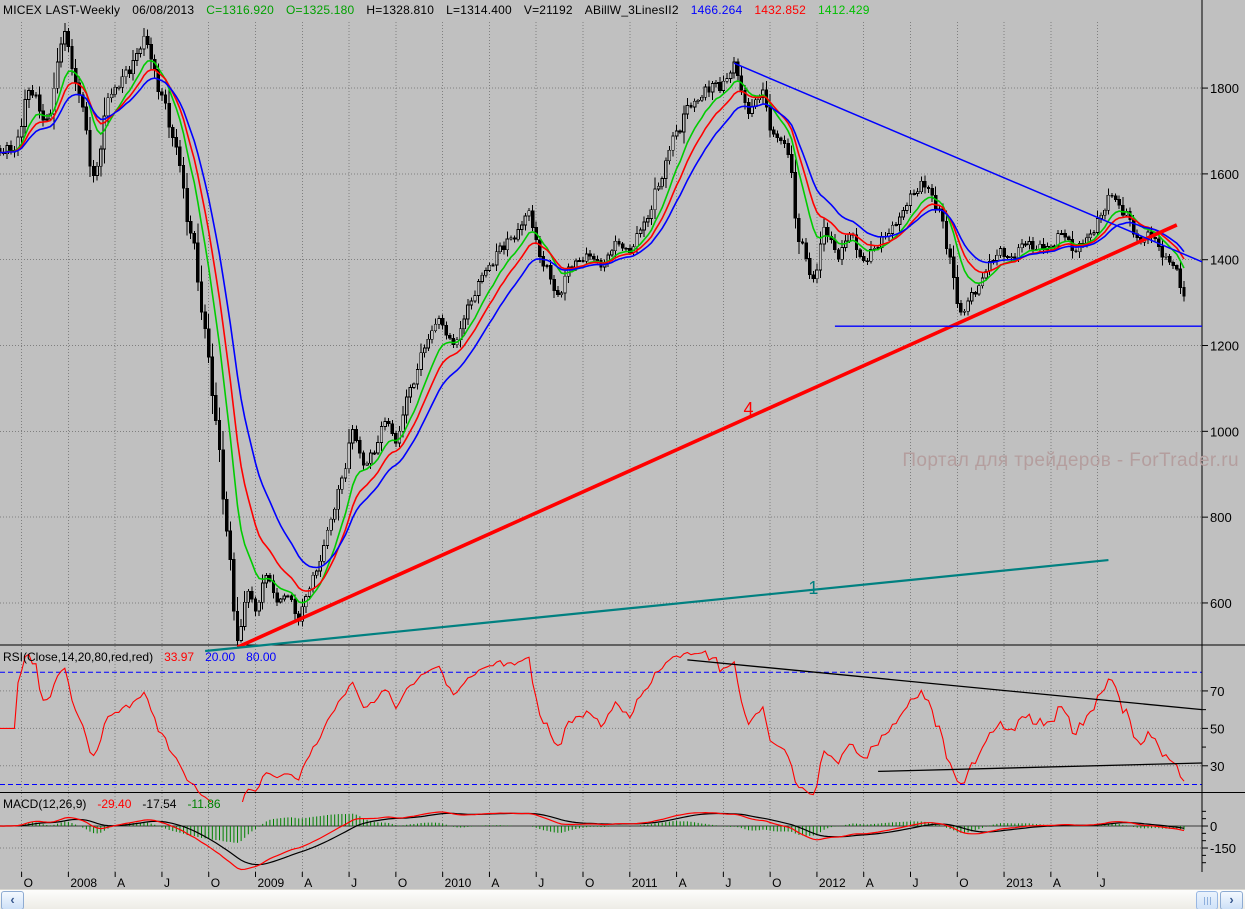  I want to click on macd-line, so click(592, 841).